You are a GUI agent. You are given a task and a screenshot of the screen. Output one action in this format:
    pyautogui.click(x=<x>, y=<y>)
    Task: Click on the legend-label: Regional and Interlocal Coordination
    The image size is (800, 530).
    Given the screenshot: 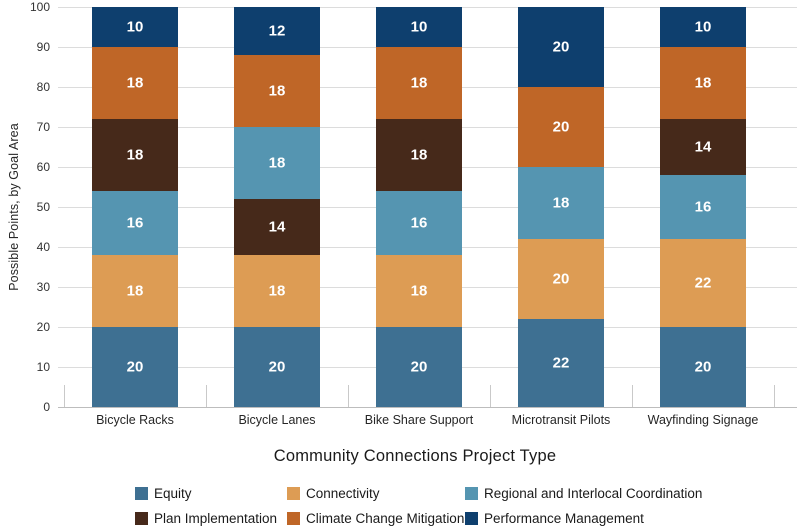 What is the action you would take?
    pyautogui.click(x=593, y=493)
    